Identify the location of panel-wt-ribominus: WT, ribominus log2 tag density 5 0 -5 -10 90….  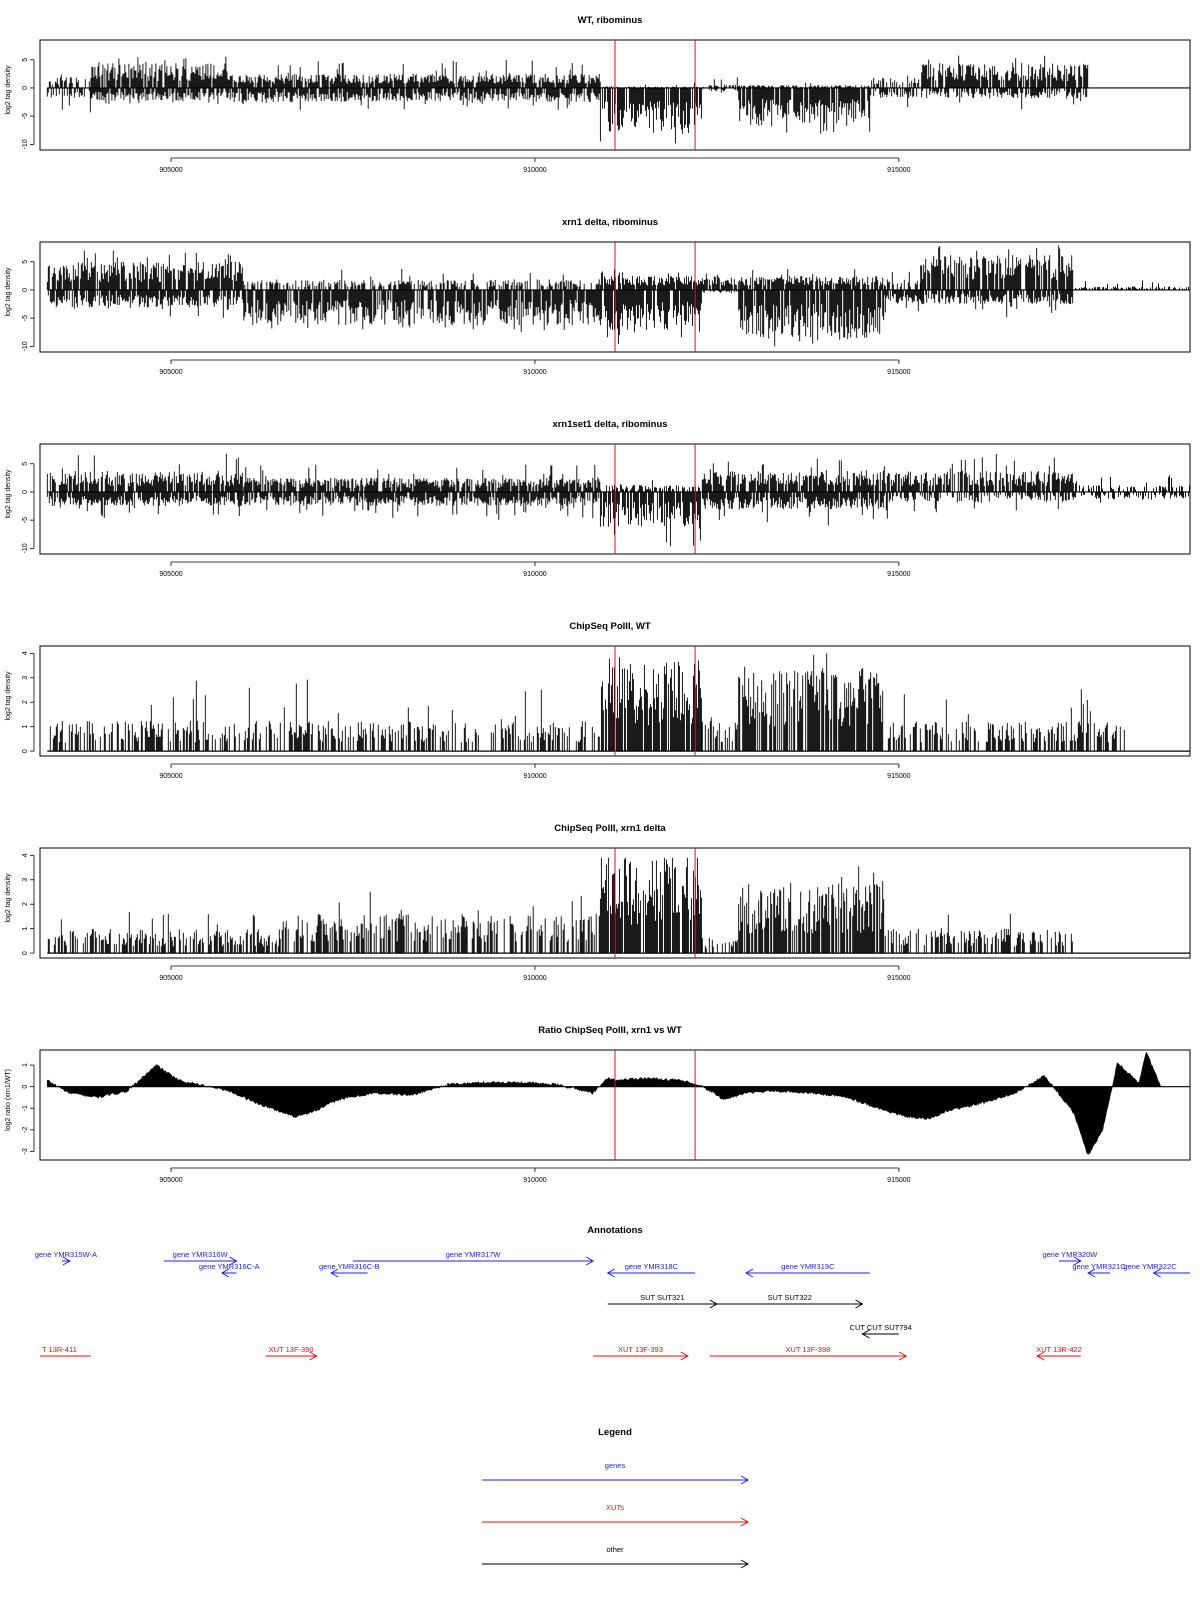
(598, 94).